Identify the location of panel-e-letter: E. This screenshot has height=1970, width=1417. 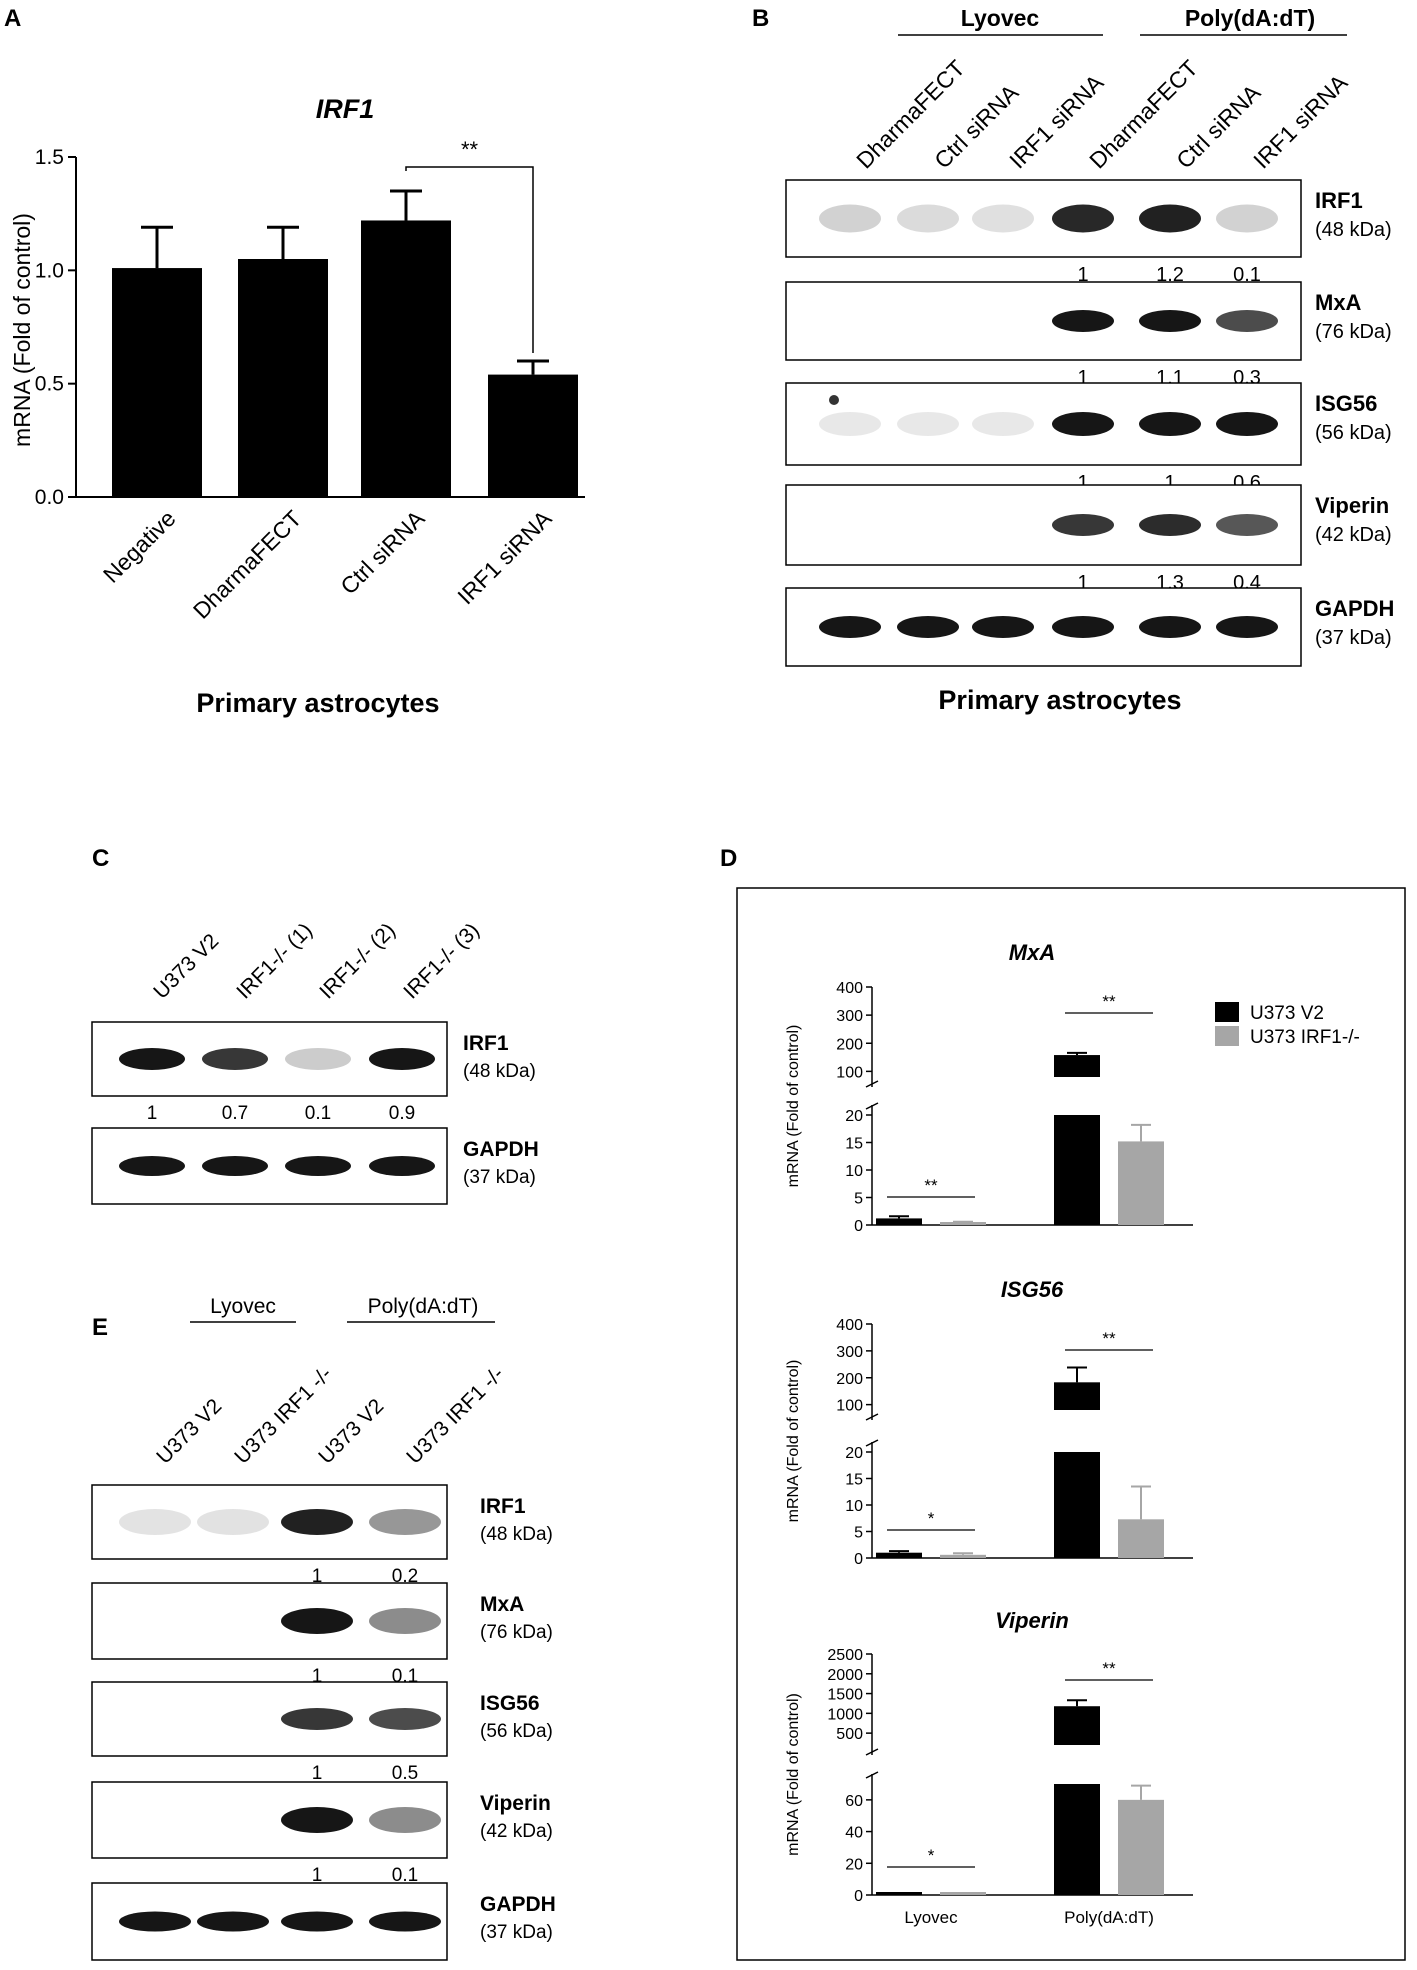
(100, 1327).